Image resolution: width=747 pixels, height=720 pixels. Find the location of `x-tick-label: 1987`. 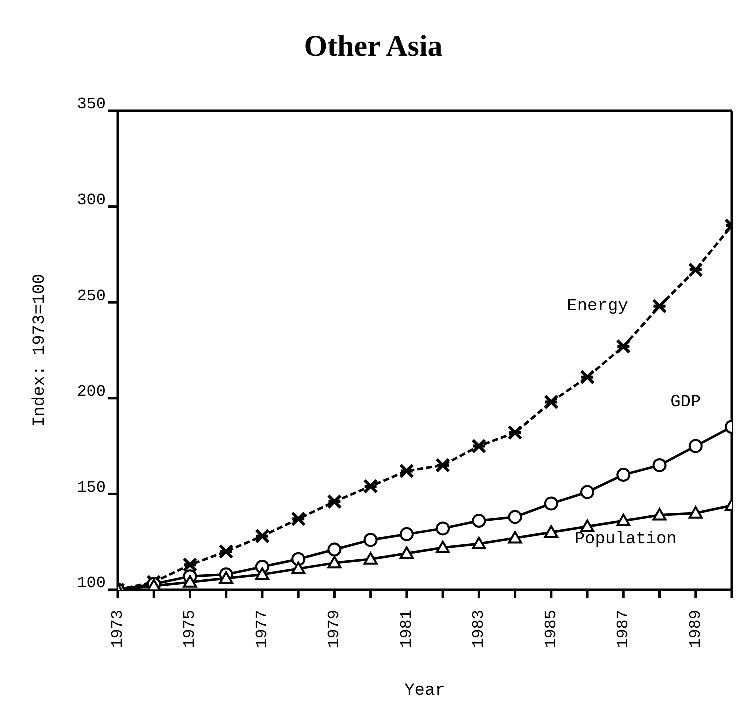

x-tick-label: 1987 is located at coordinates (623, 629).